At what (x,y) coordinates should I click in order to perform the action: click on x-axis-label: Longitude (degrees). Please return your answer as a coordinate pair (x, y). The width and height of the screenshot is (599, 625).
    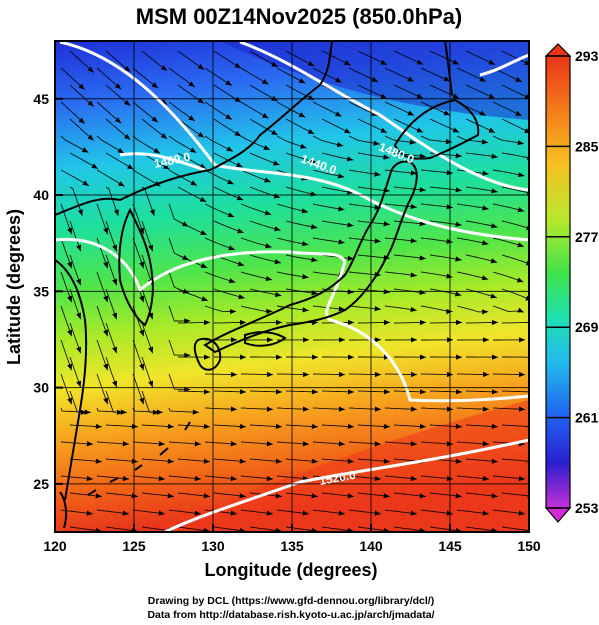
    Looking at the image, I should click on (290, 570).